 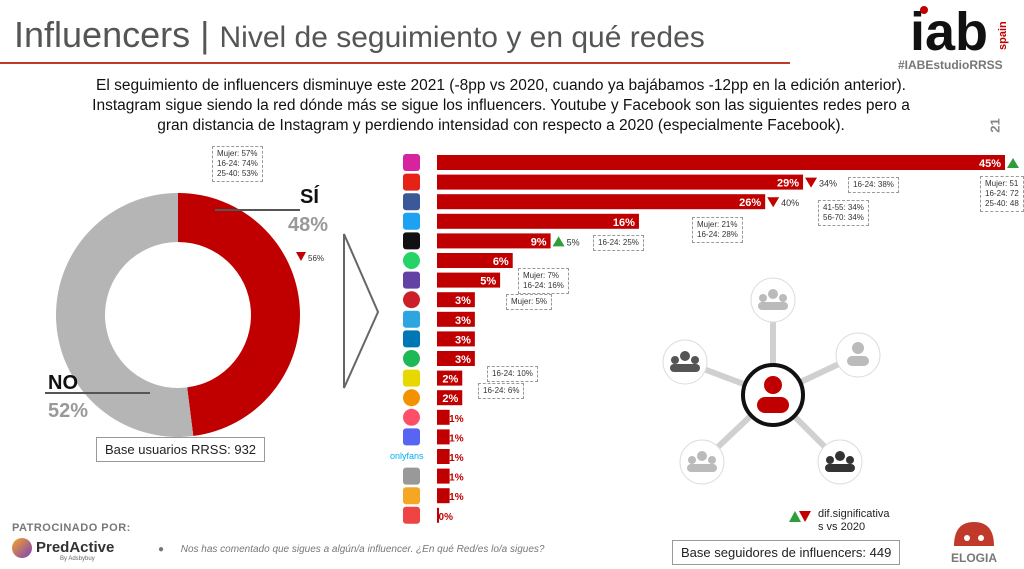 What do you see at coordinates (1003, 35) in the screenshot?
I see `logo-country: spain` at bounding box center [1003, 35].